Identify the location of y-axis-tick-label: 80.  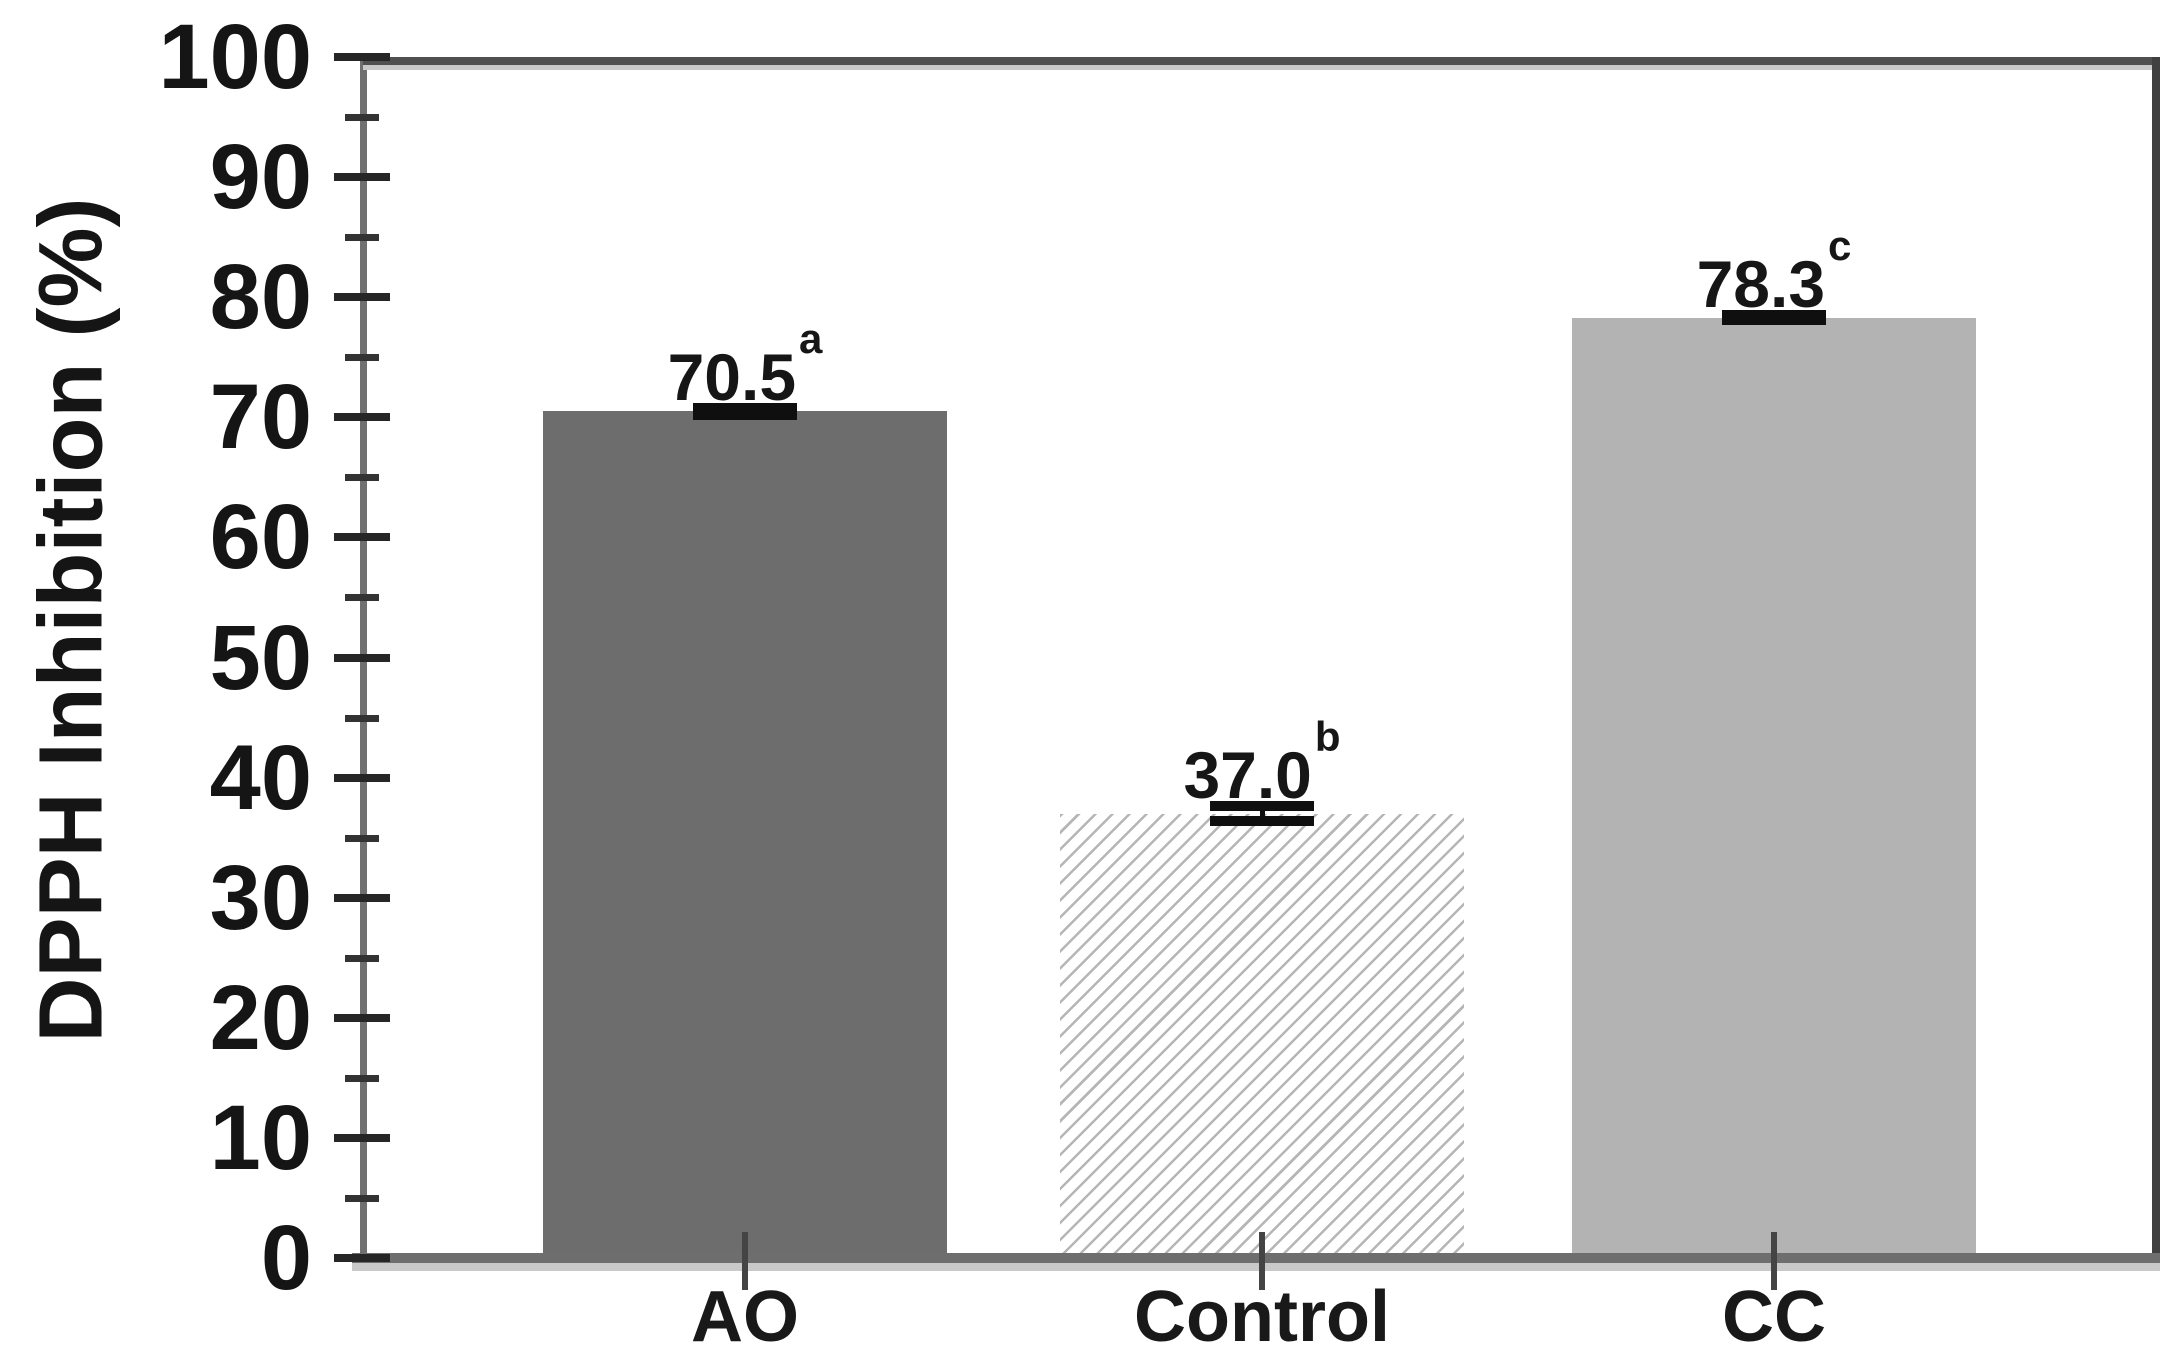
(260, 297).